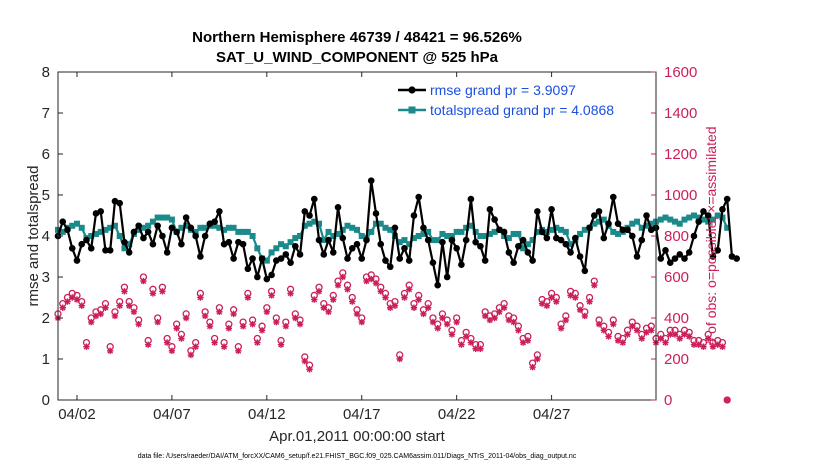 Image resolution: width=830 pixels, height=470 pixels. I want to click on y-tick-label: 5, so click(46, 195).